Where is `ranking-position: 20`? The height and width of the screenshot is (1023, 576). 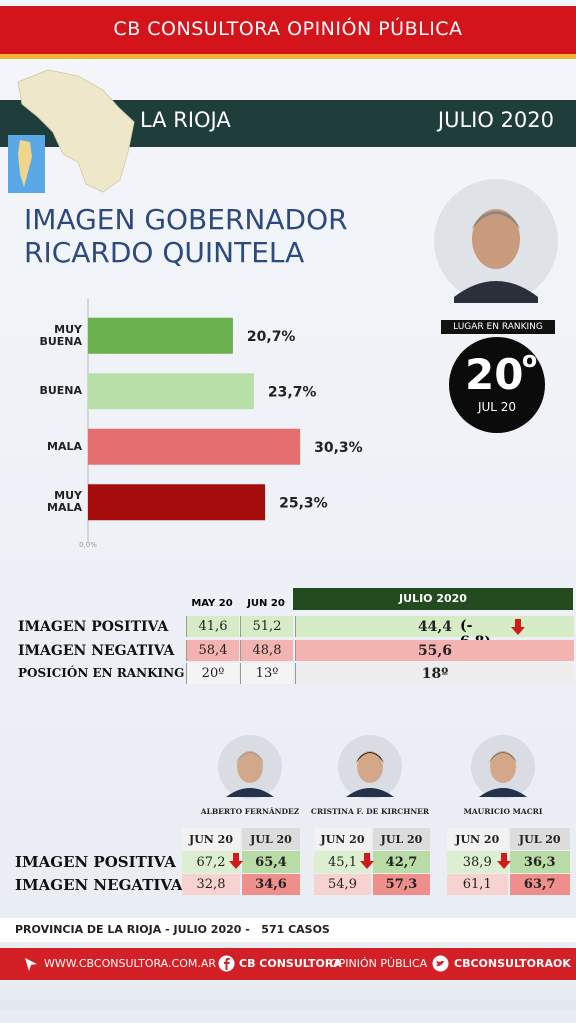
ranking-position: 20 is located at coordinates (494, 374).